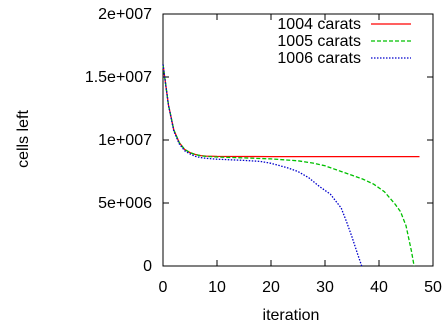  Describe the element at coordinates (125, 140) in the screenshot. I see `y-tick-label: 1e+007` at that location.